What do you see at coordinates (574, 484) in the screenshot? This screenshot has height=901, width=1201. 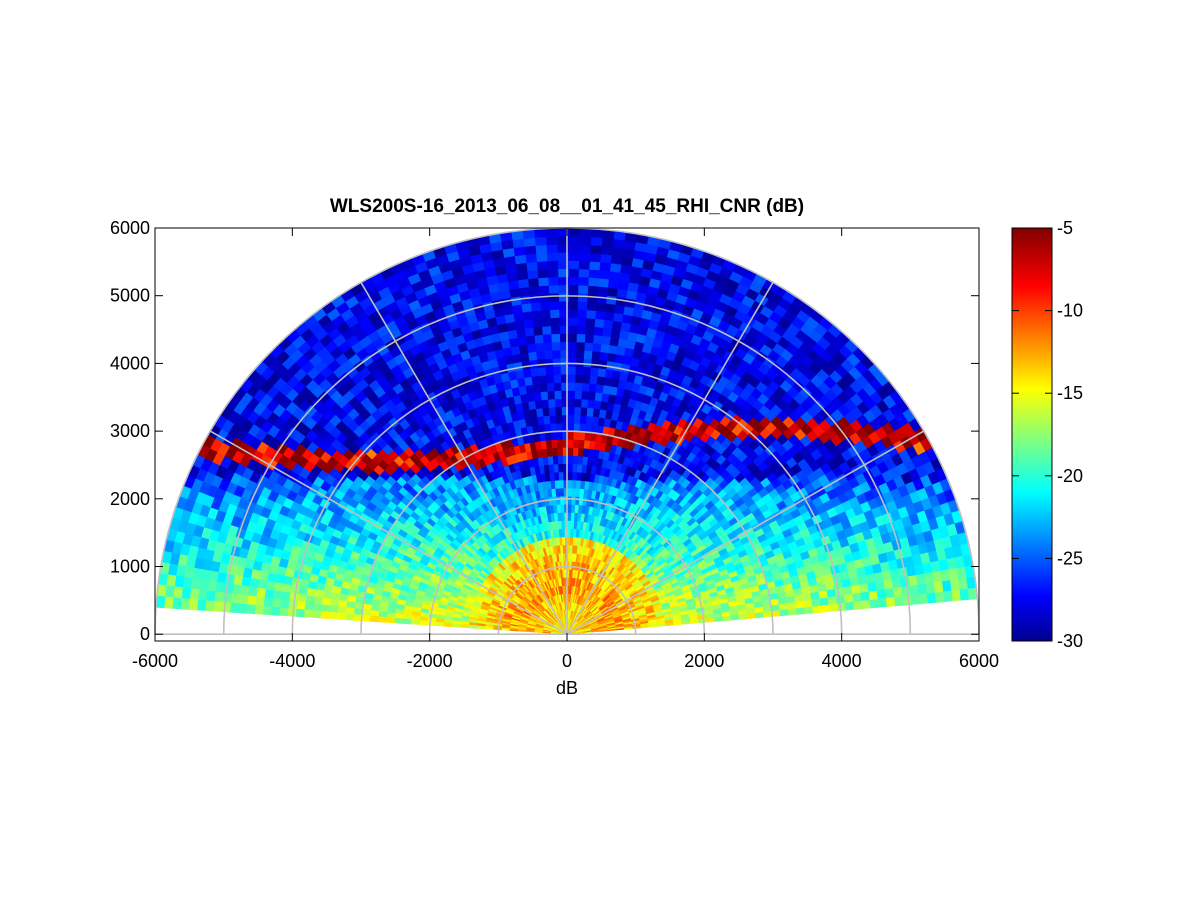 I see `heatmap-cell-1977` at bounding box center [574, 484].